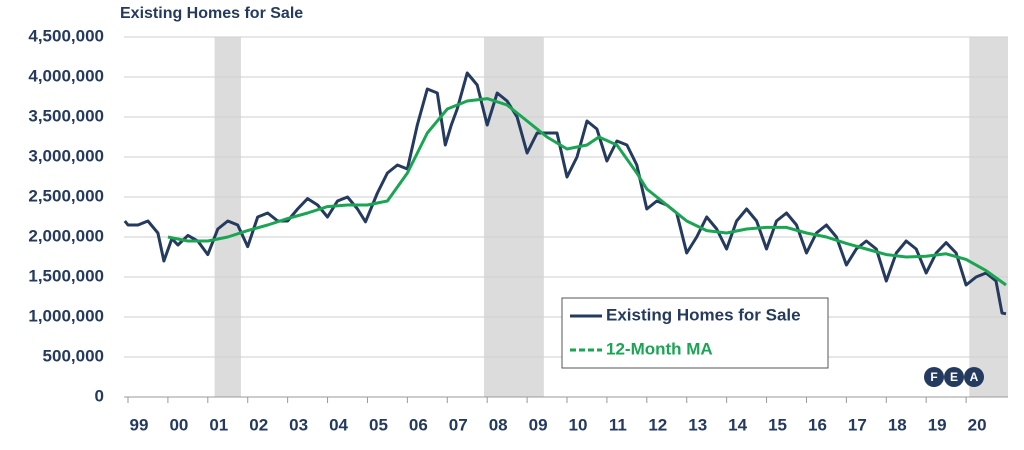  Describe the element at coordinates (737, 424) in the screenshot. I see `x-tick-label: 14` at that location.